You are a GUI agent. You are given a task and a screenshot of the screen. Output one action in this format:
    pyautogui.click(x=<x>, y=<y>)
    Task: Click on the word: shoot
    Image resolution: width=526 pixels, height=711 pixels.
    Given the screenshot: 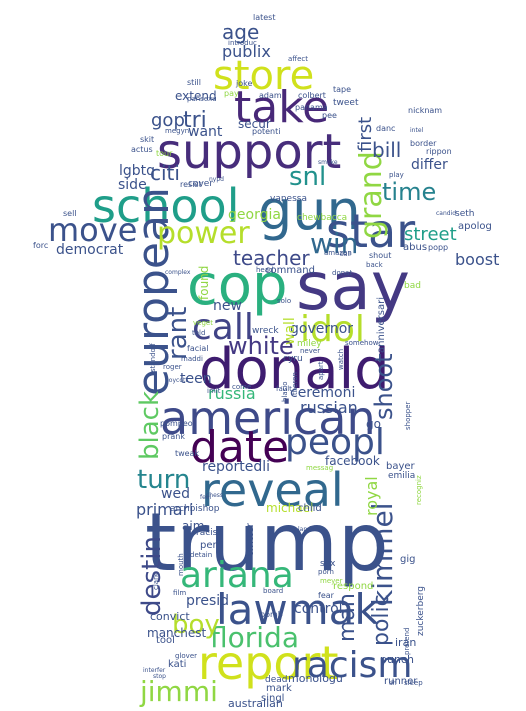 What is the action you would take?
    pyautogui.click(x=384, y=387)
    